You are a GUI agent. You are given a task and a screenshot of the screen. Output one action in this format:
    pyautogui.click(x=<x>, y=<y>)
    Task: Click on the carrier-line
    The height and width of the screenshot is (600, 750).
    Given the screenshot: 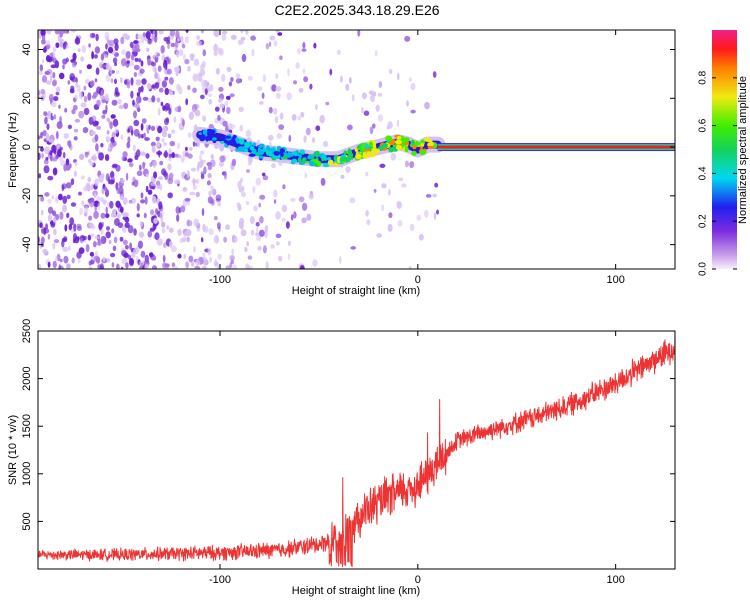 What is the action you would take?
    pyautogui.click(x=556, y=147)
    